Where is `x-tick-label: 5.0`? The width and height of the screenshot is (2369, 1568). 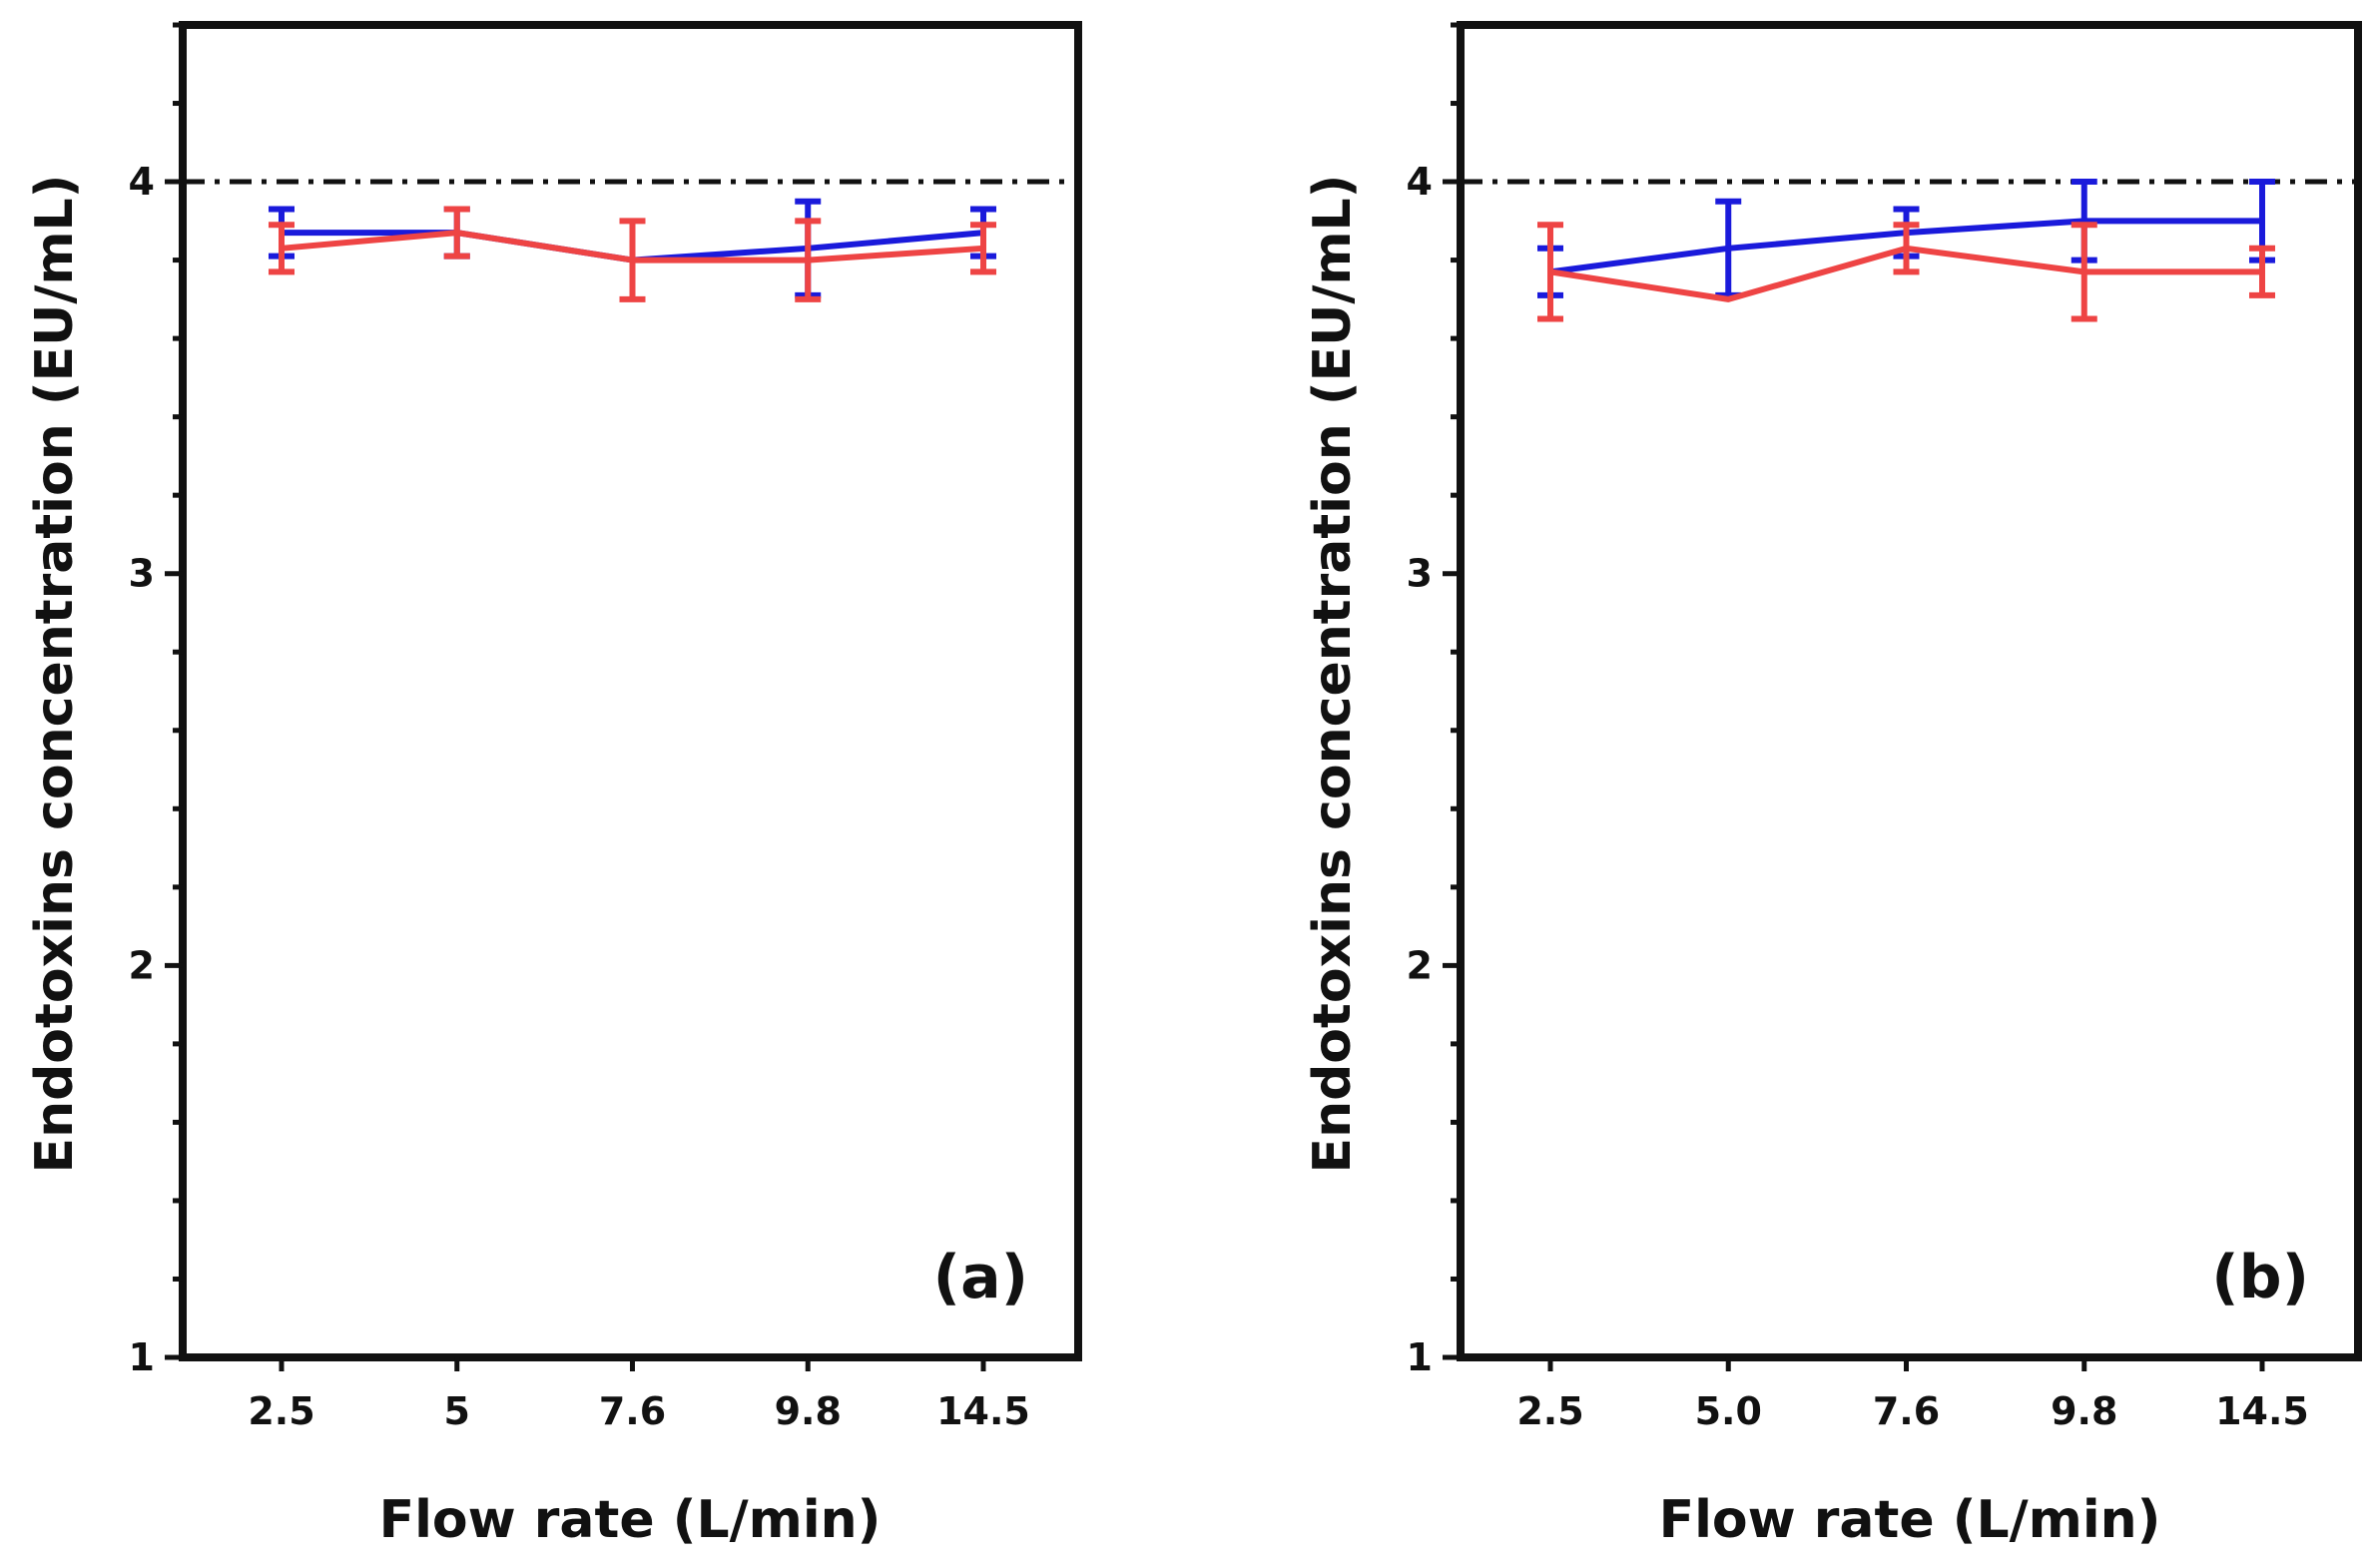 x-tick-label: 5.0 is located at coordinates (1729, 1411).